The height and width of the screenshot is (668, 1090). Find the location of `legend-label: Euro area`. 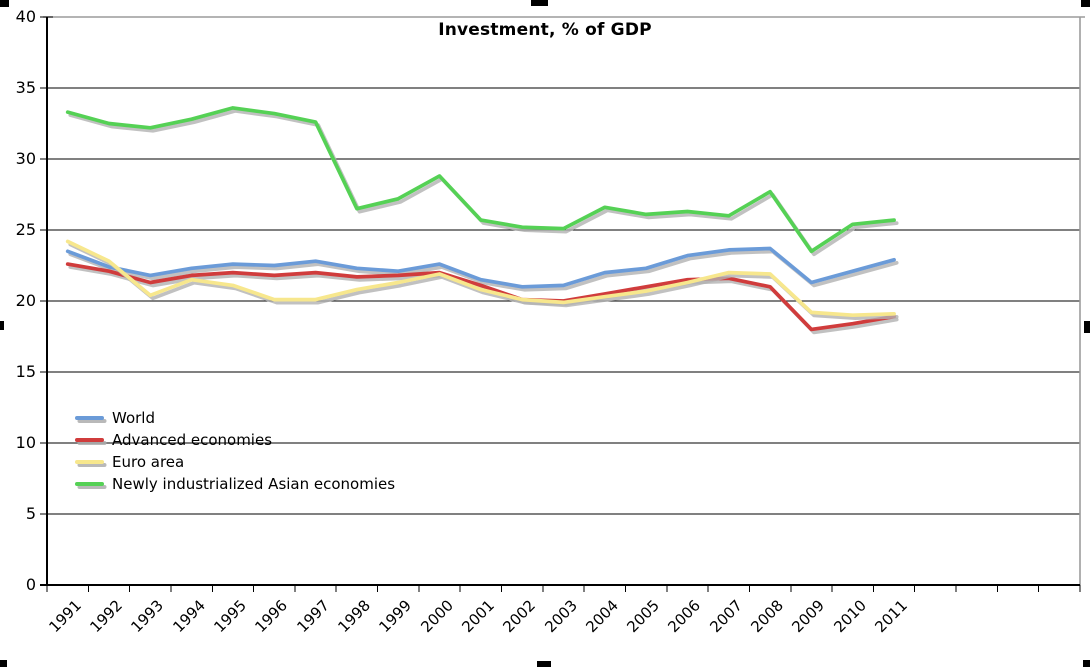

legend-label: Euro area is located at coordinates (148, 462).